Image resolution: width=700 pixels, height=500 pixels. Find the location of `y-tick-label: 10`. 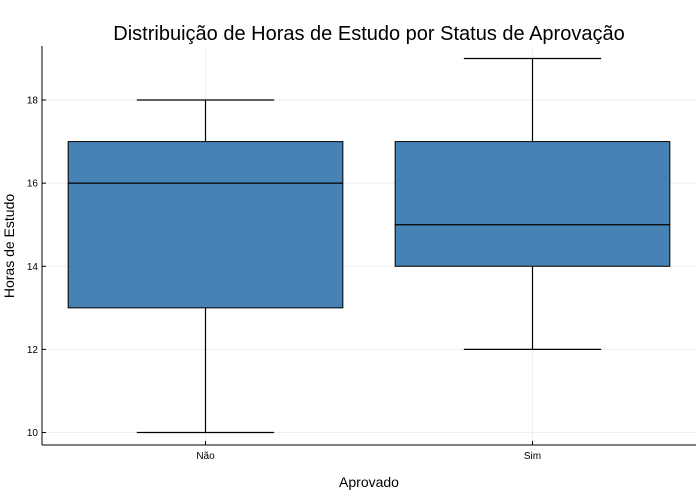

y-tick-label: 10 is located at coordinates (33, 433).